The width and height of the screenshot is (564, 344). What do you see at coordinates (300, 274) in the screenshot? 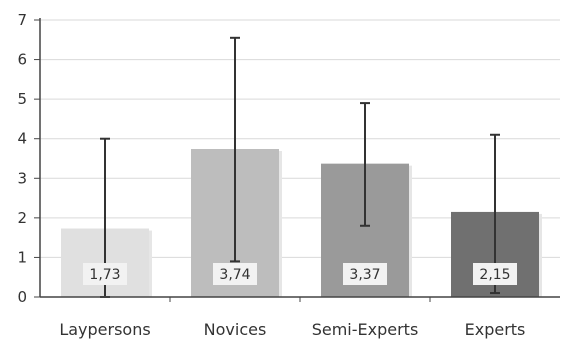
I see `data-labels: 1,73 3,74 3,37 2,15` at bounding box center [300, 274].